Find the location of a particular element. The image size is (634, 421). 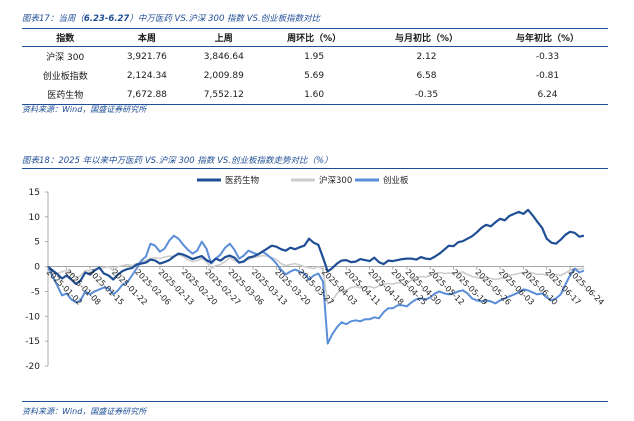

y-tick-label: 10 is located at coordinates (35, 218).